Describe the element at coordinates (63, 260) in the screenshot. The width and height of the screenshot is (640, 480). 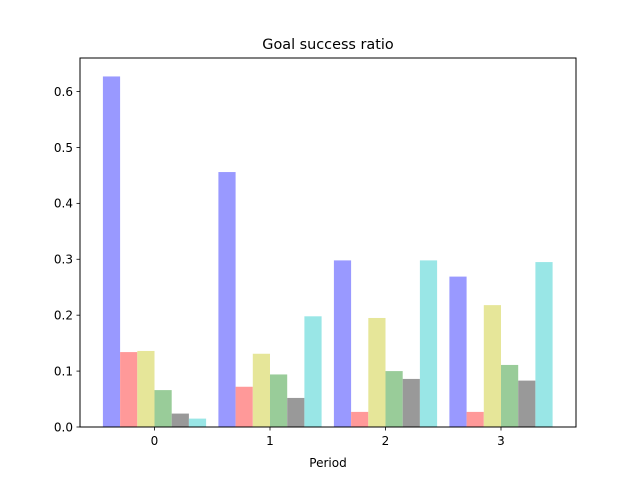
I see `y-tick-label: 0.3` at that location.